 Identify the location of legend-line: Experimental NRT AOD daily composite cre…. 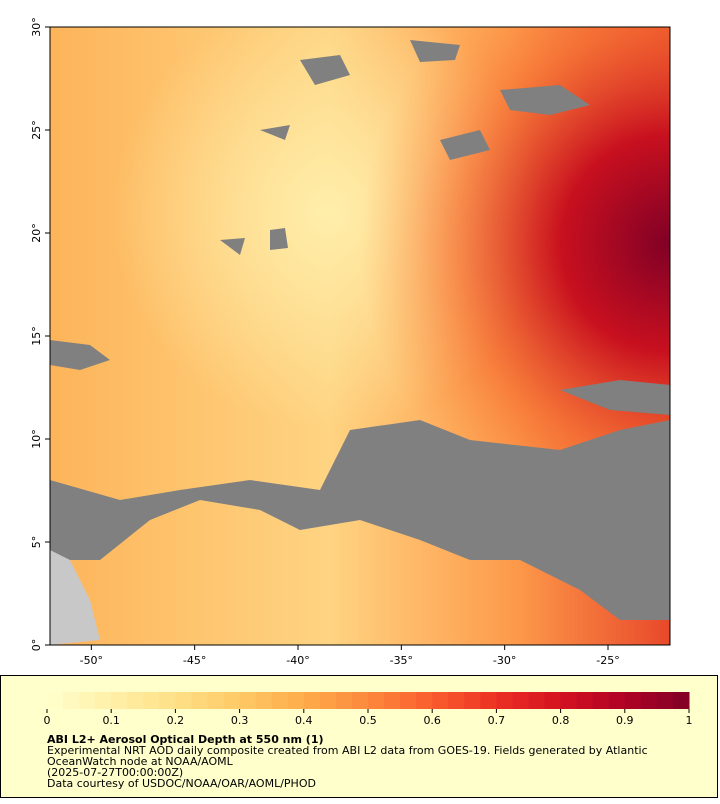
(347, 750).